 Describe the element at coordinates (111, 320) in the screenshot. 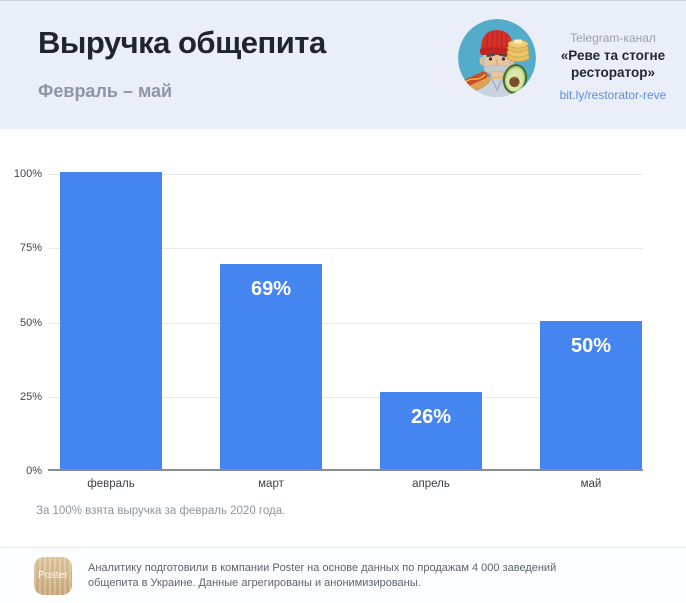

I see `bar-февраль` at that location.